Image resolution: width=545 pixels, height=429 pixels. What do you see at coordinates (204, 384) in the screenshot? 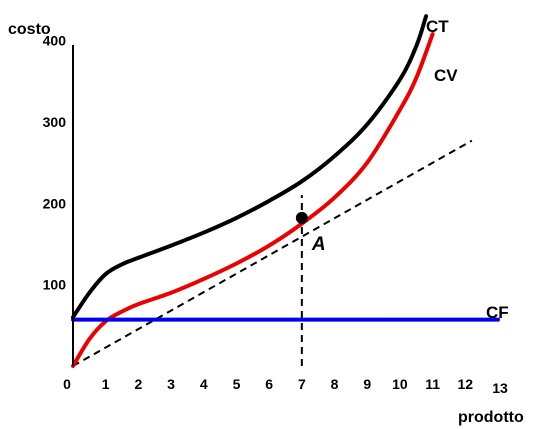
I see `x-tick-label-4: 4` at bounding box center [204, 384].